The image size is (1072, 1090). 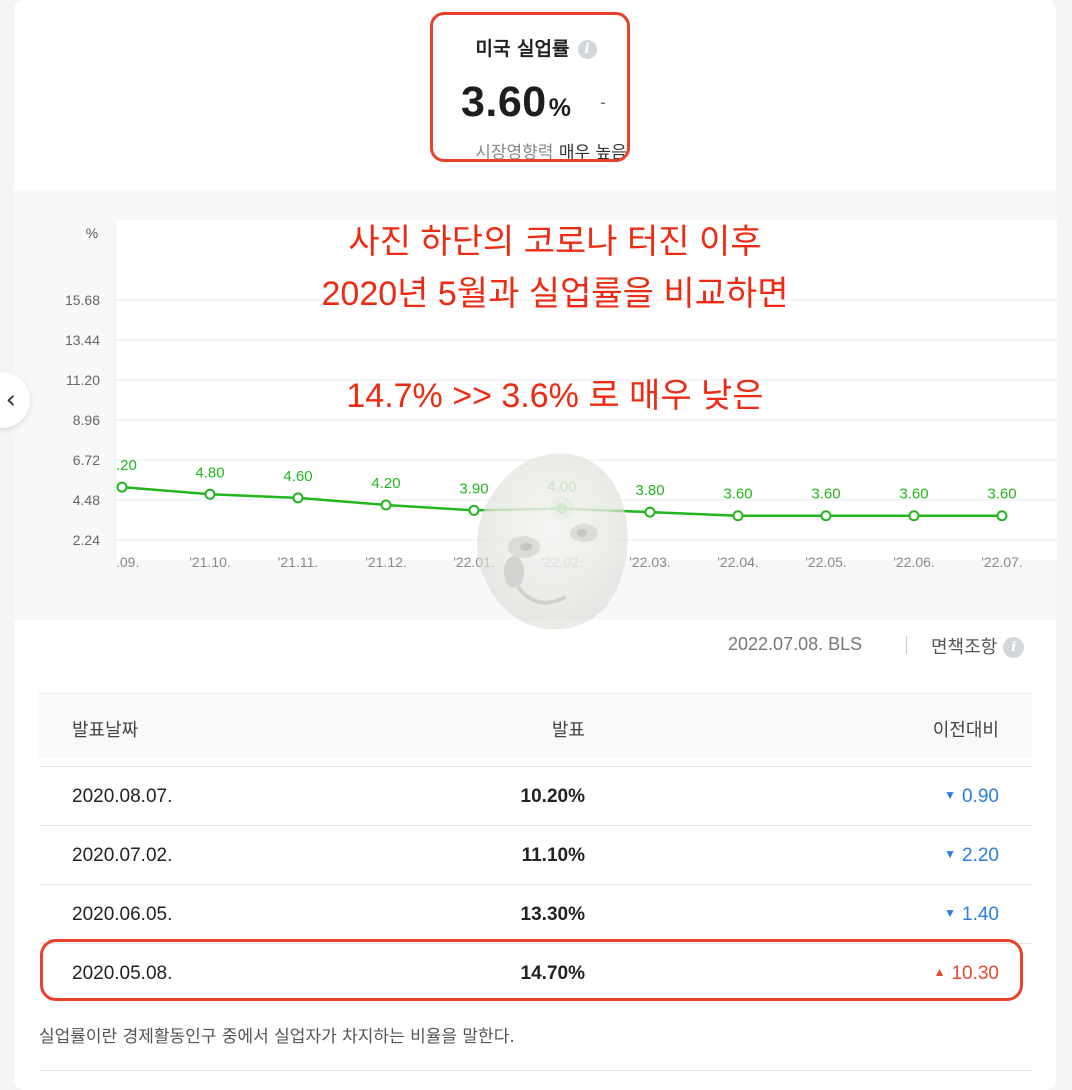 I want to click on column-header-change: 이전대비, so click(x=965, y=730).